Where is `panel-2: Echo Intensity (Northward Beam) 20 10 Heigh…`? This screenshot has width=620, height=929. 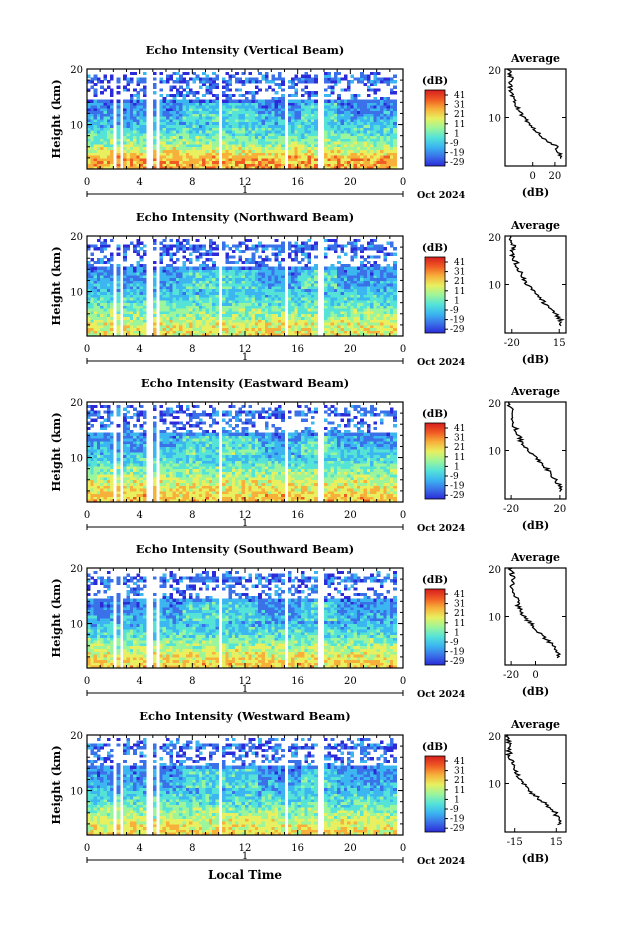
panel-2: Echo Intensity (Northward Beam) 20 10 Heigh… is located at coordinates (308, 289).